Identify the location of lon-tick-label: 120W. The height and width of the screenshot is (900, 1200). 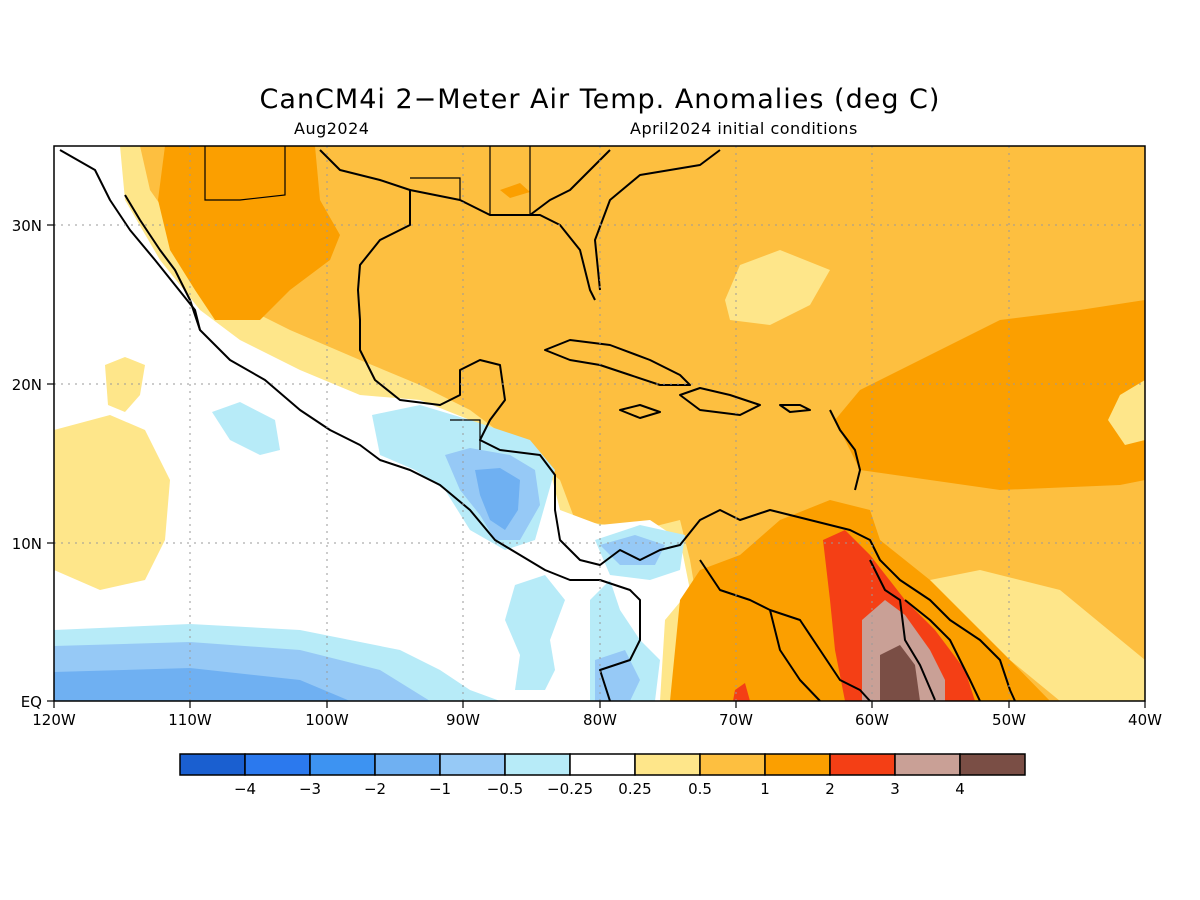
(54, 720).